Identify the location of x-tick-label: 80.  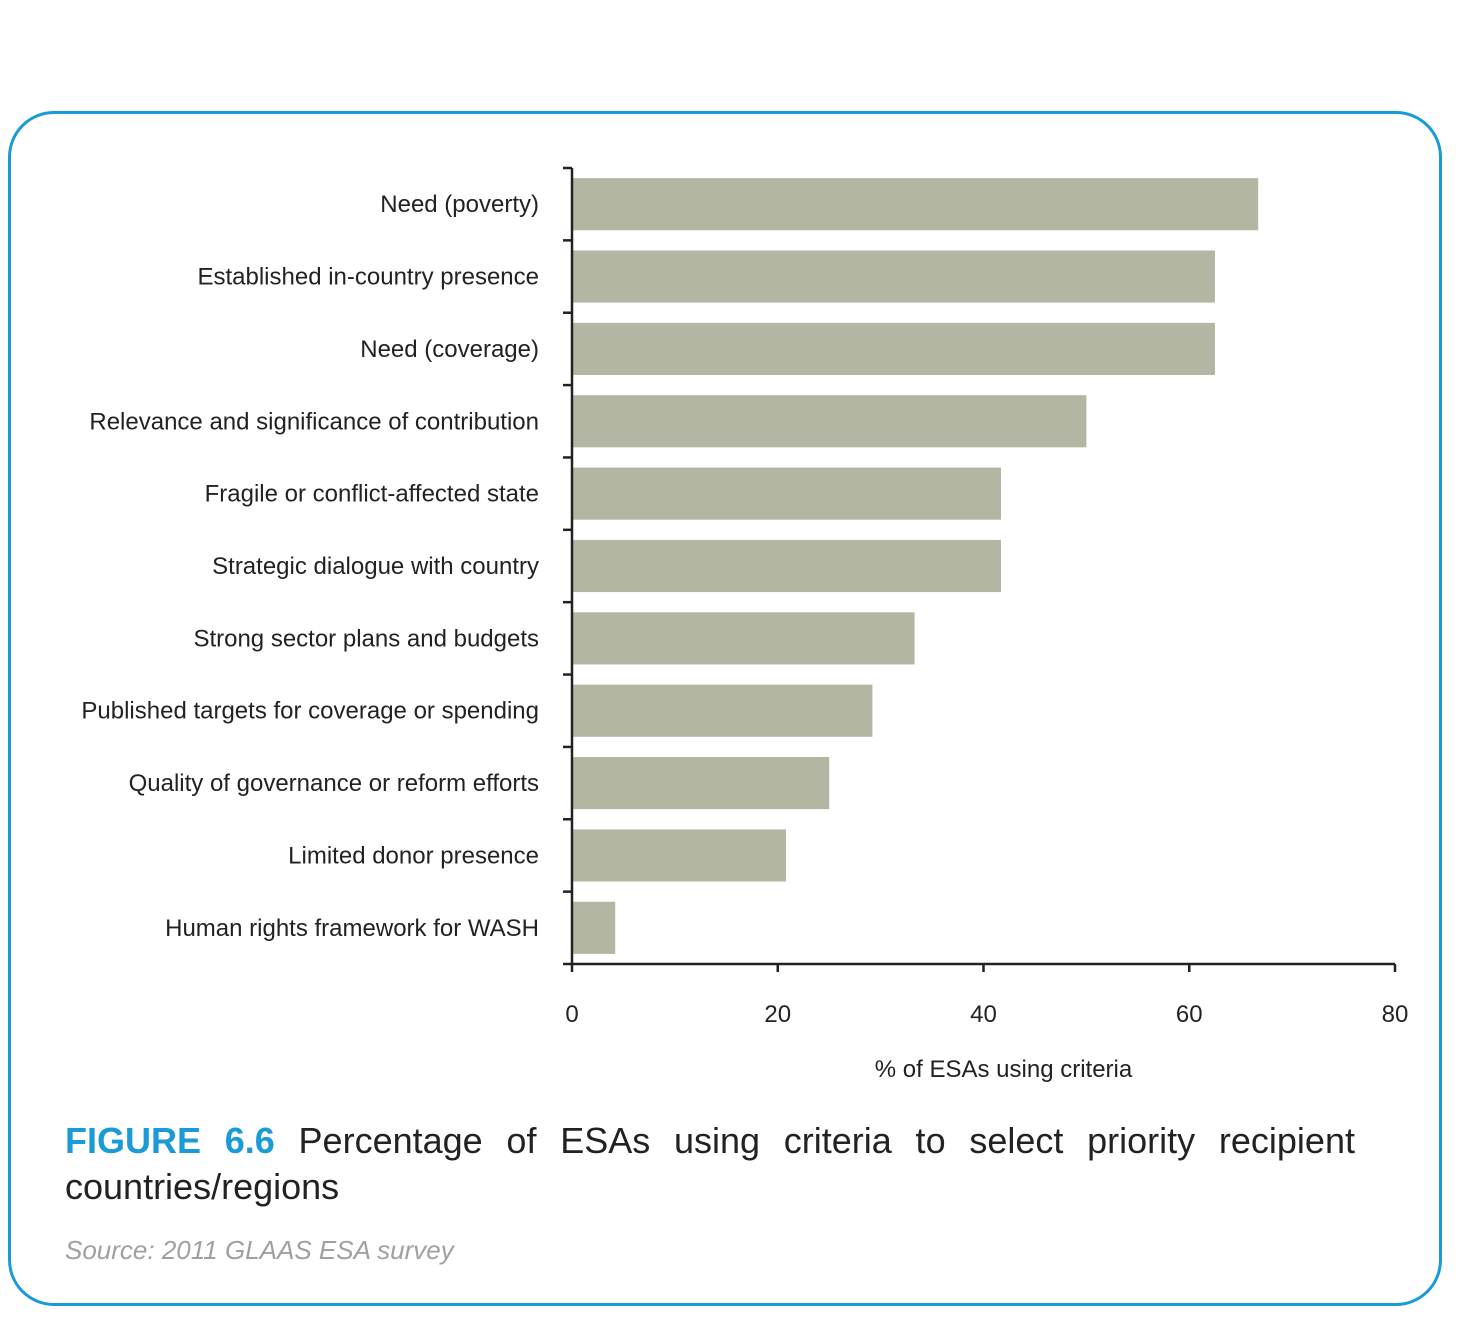
(1395, 1014).